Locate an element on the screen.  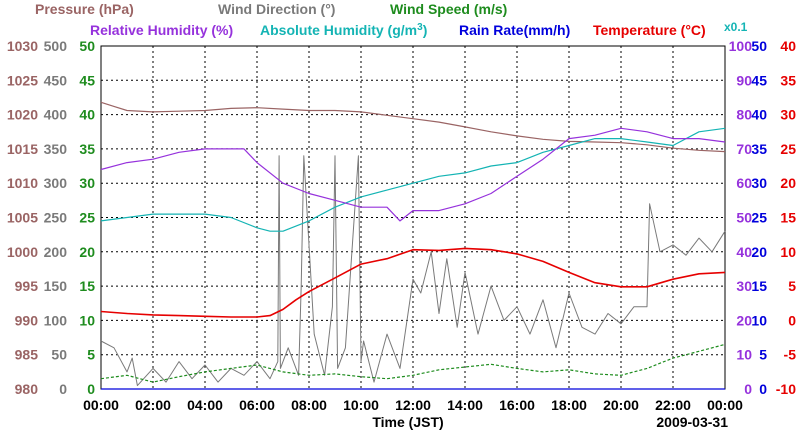
tick-label-temp: 25 is located at coordinates (788, 149).